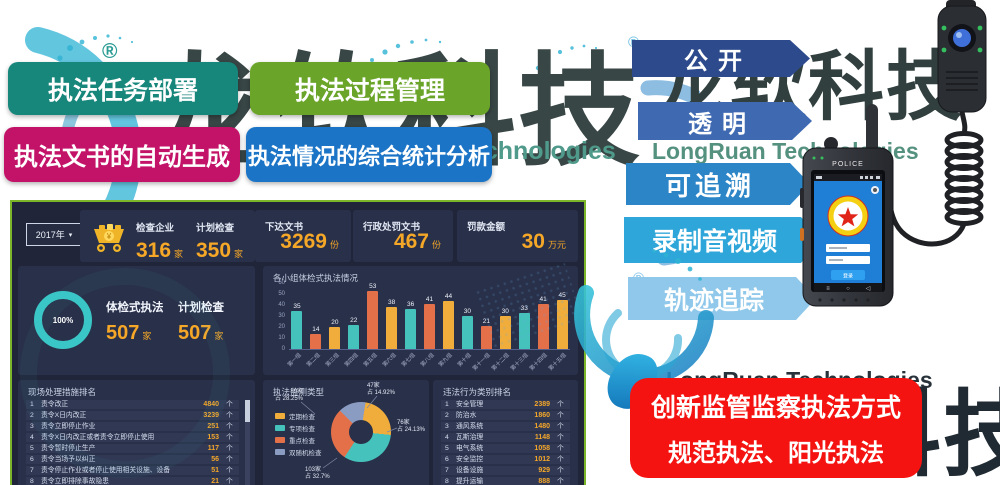  I want to click on bar-group: 30 第十组, so click(465, 338).